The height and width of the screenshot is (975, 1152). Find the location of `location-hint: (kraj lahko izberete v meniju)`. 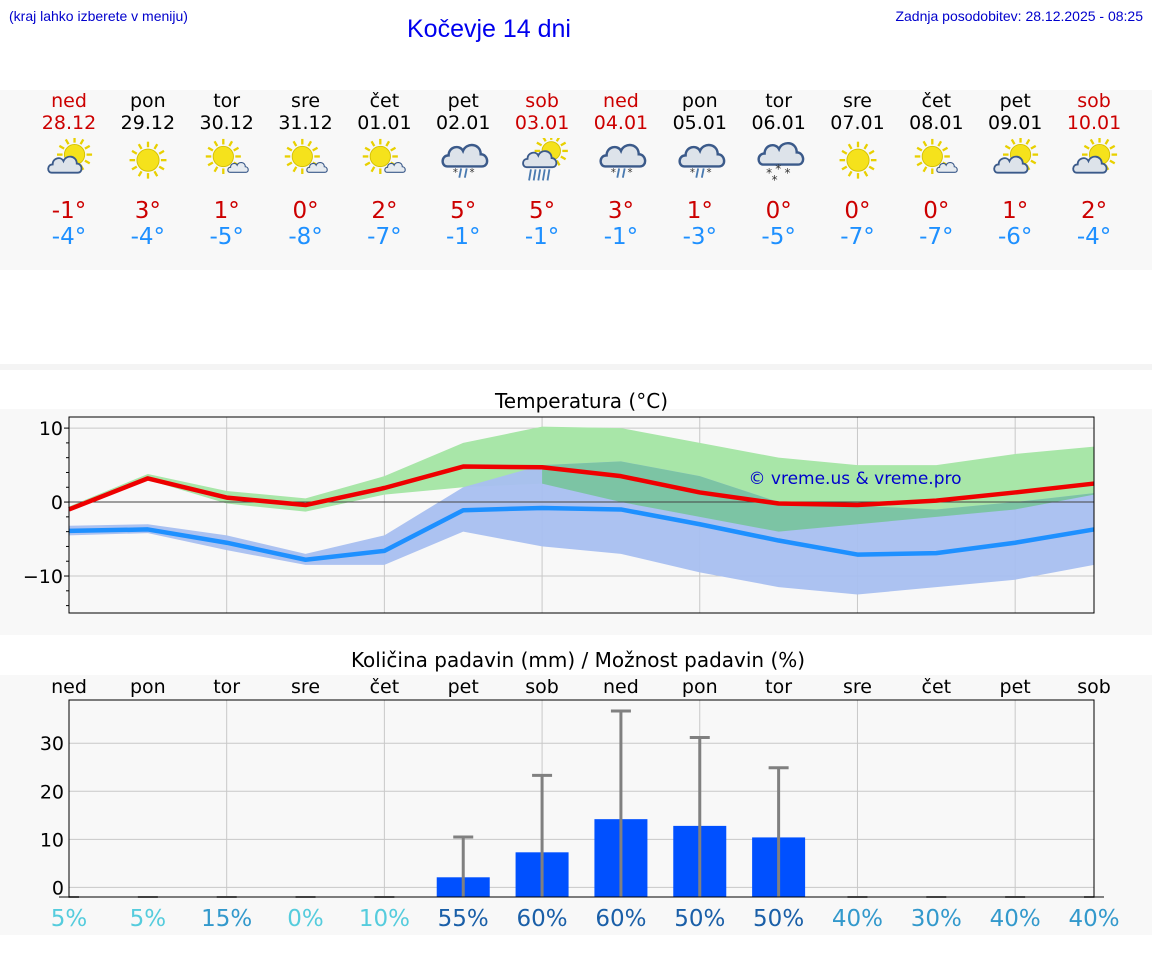

location-hint: (kraj lahko izberete v meniju) is located at coordinates (98, 16).